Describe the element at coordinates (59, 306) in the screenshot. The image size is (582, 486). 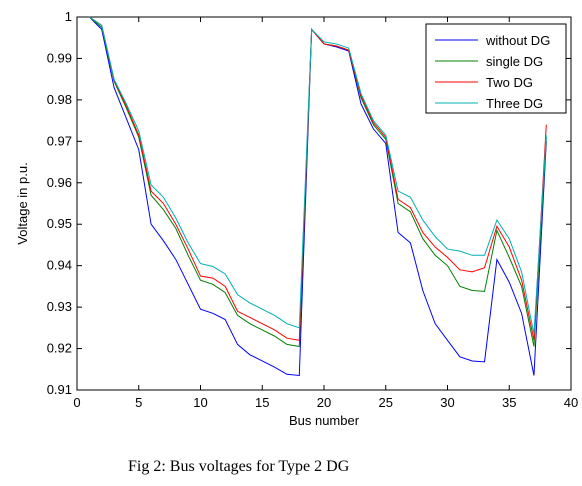
I see `y-tick-label: 0.93` at that location.